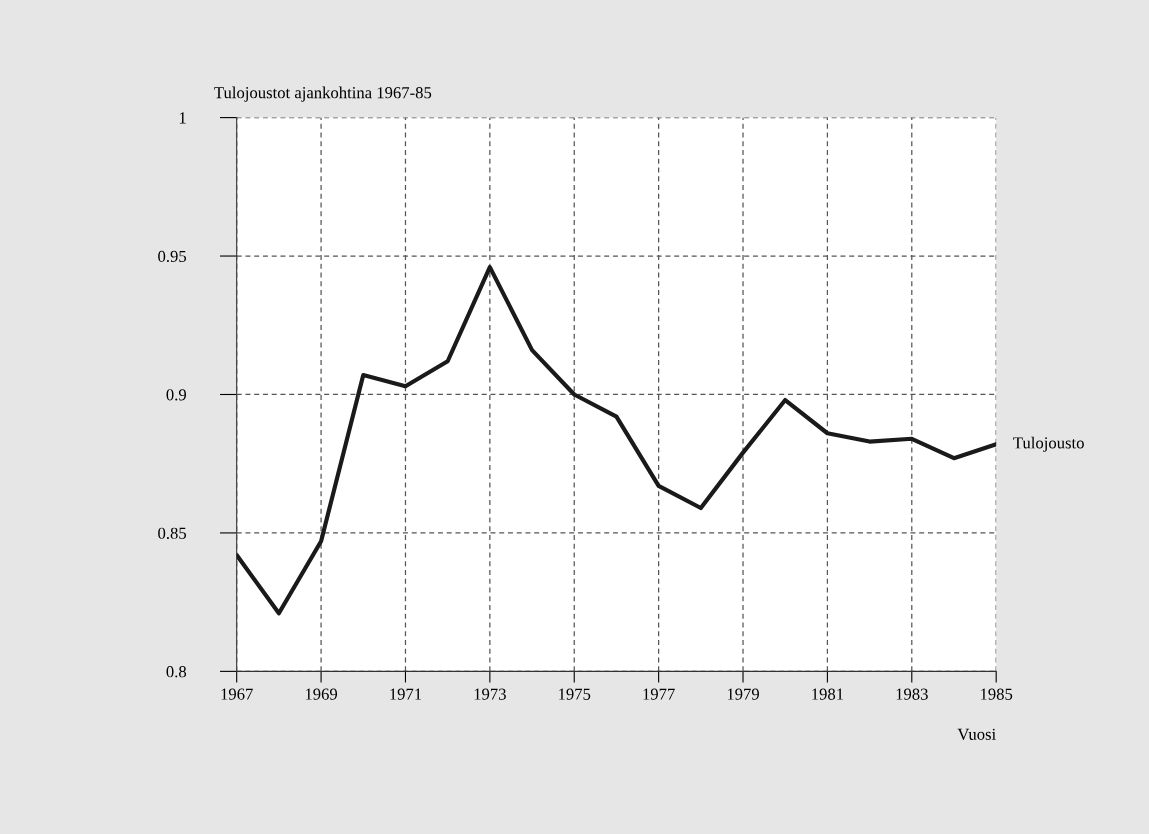 The image size is (1149, 834). Describe the element at coordinates (1048, 444) in the screenshot. I see `series-label: Tulojousto` at that location.